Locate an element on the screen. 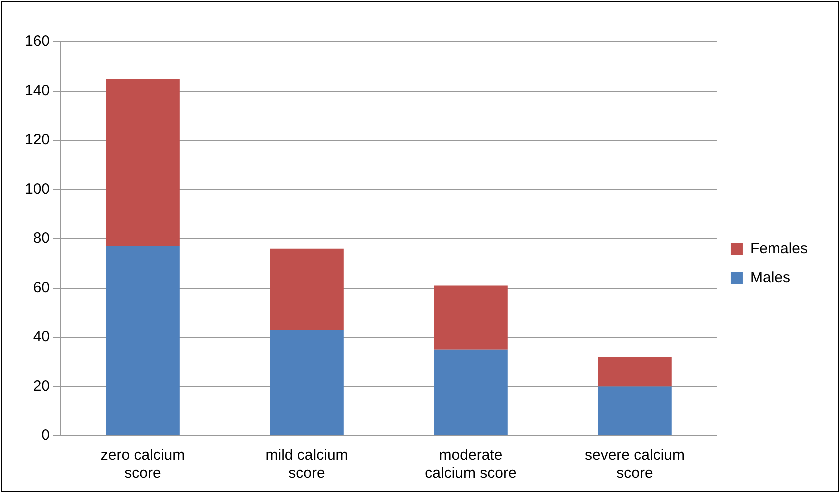 This screenshot has width=840, height=493. y-tick-label: 40 is located at coordinates (41, 337).